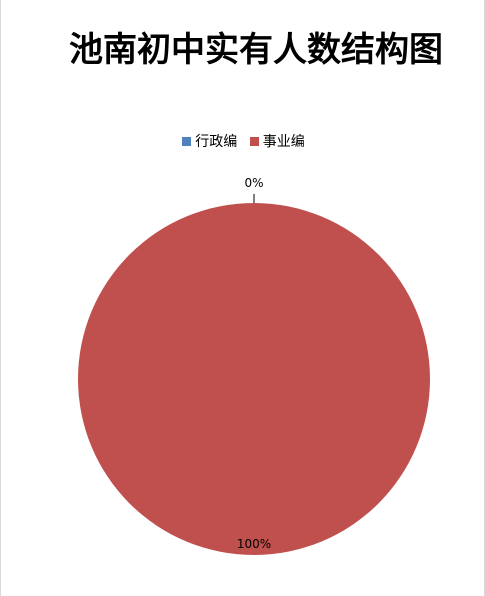  What do you see at coordinates (283, 142) in the screenshot?
I see `legend-label-institution: 事业编` at bounding box center [283, 142].